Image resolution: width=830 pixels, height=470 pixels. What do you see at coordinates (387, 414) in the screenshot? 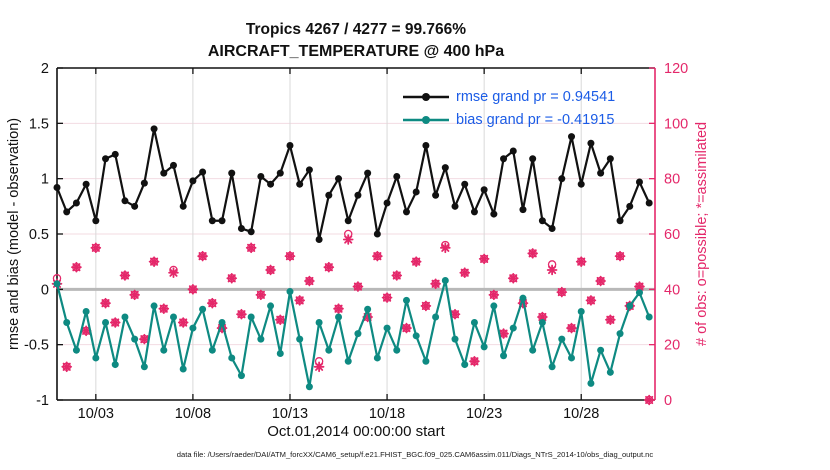
I see `x-tick-label: 10/18` at bounding box center [387, 414].